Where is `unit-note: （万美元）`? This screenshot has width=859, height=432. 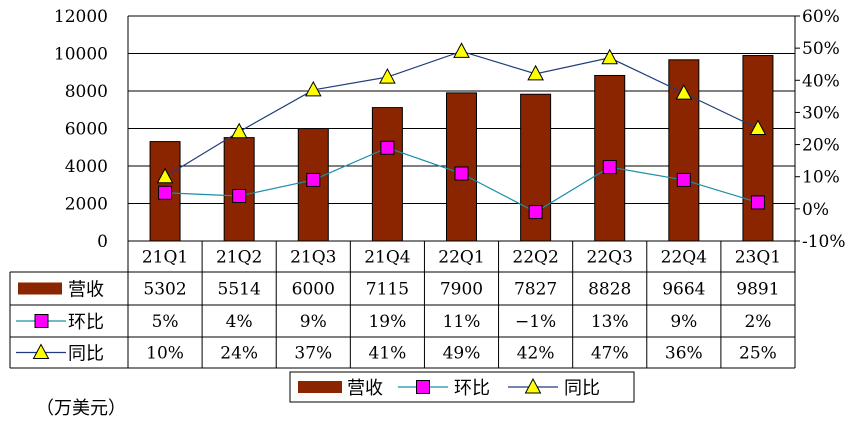
unit-note: （万美元） is located at coordinates (81, 408).